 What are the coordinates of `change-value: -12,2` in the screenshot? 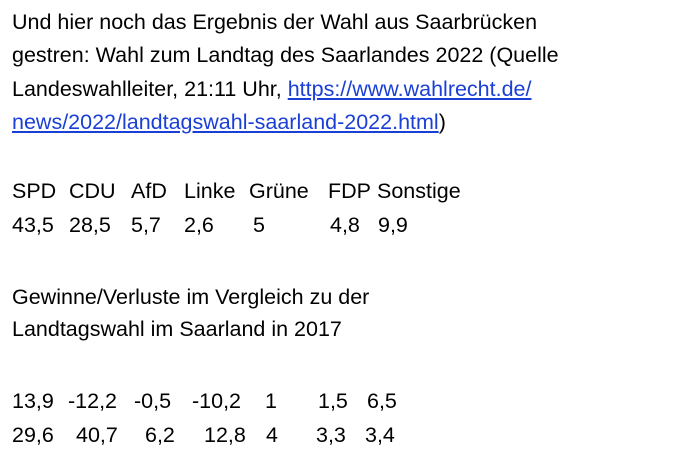 It's located at (93, 401).